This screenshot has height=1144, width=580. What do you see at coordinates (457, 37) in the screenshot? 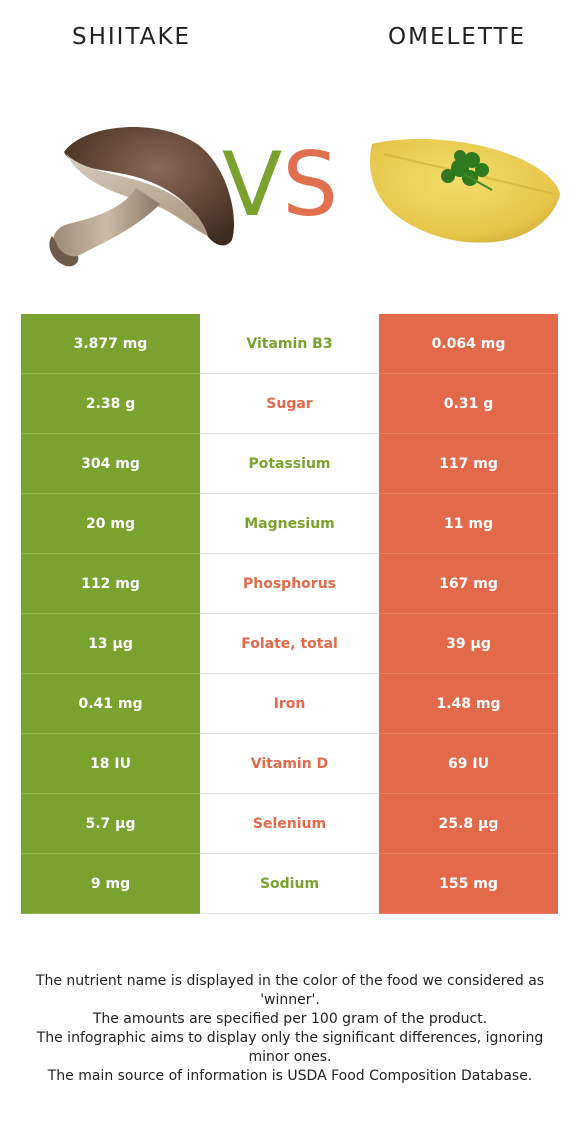
I see `food-title-right: OMELETTE` at bounding box center [457, 37].